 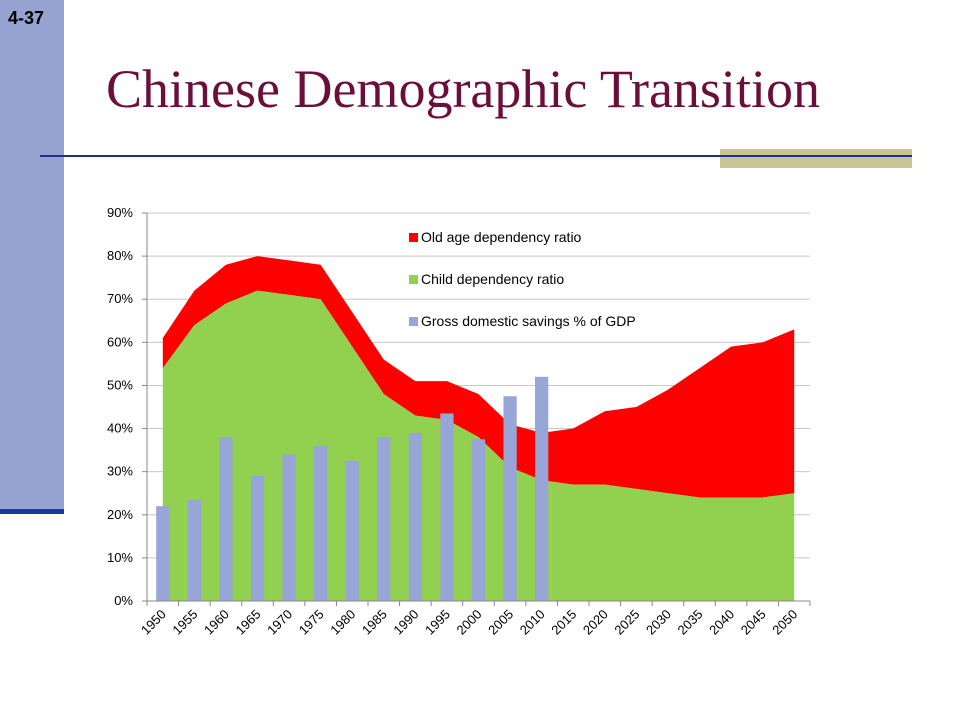 What do you see at coordinates (342, 622) in the screenshot?
I see `x-tick-label: 1980` at bounding box center [342, 622].